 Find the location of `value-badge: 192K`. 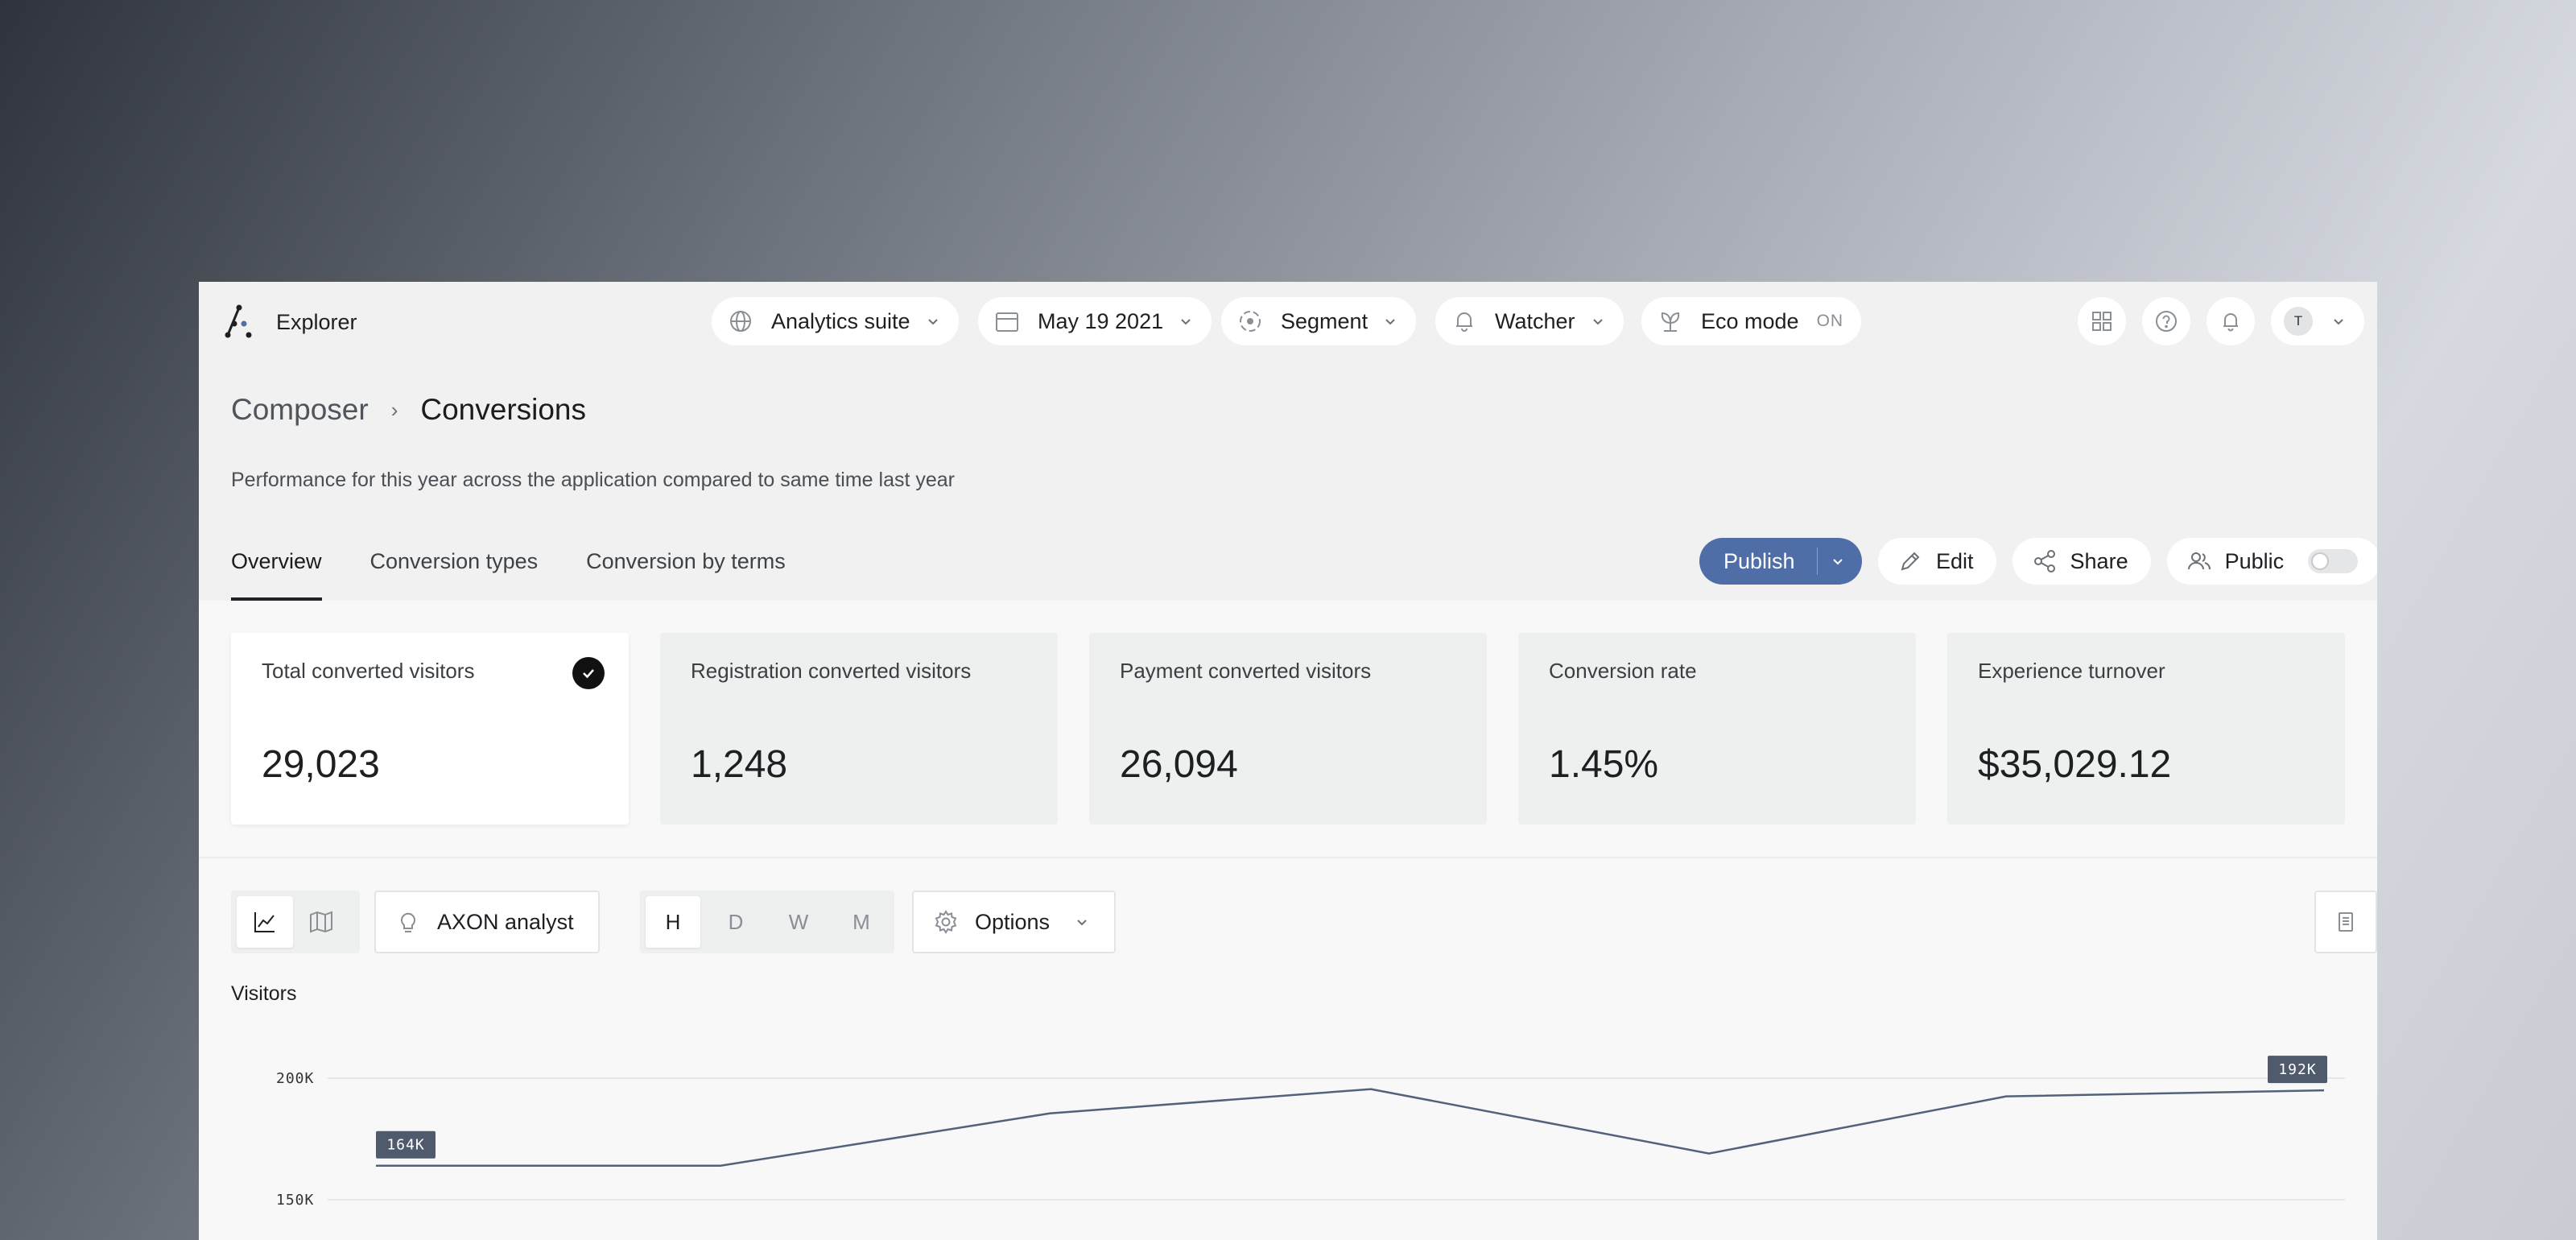

value-badge: 192K is located at coordinates (2297, 1070).